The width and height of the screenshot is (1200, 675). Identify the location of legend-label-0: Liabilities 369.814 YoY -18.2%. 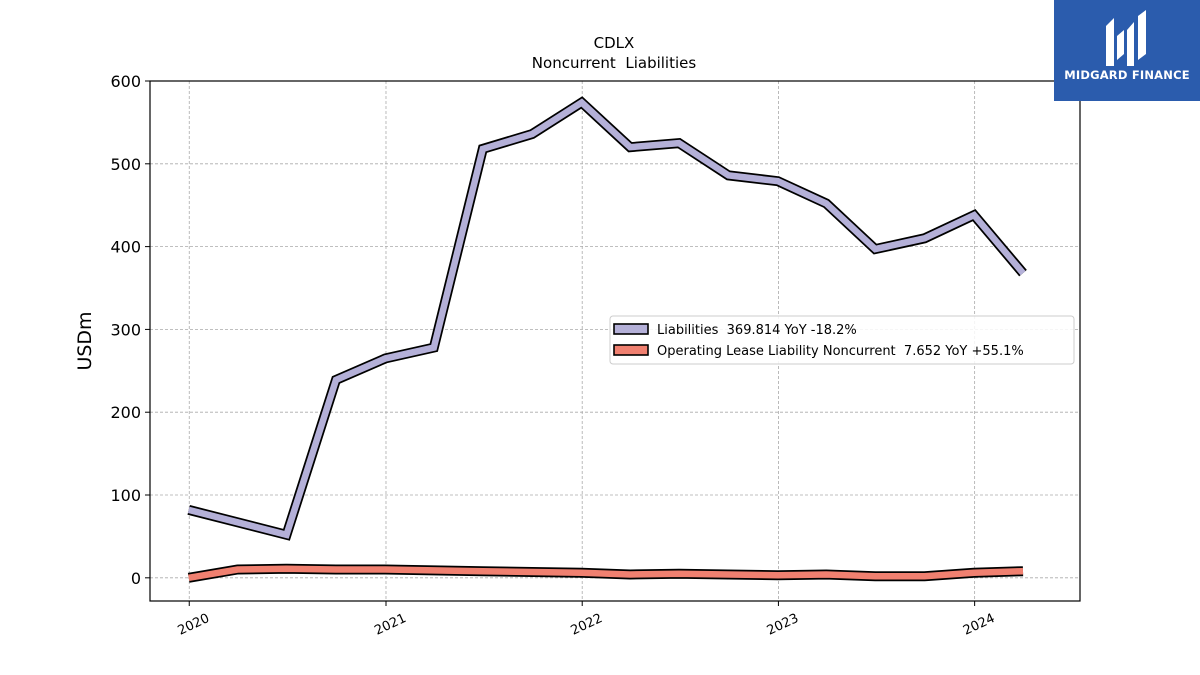
(757, 330).